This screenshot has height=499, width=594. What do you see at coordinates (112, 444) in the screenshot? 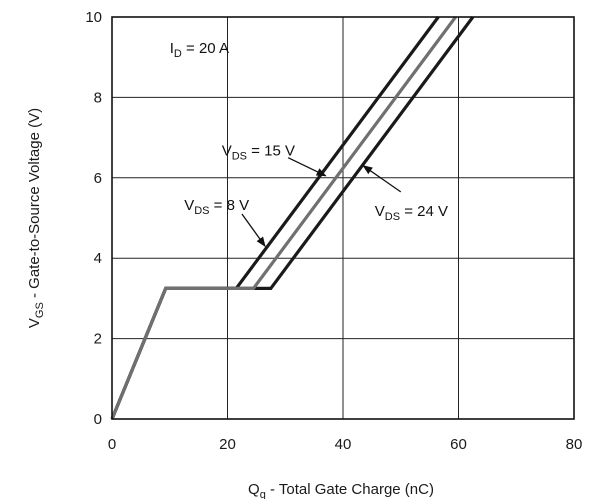
I see `x-tick-label: 0` at bounding box center [112, 444].